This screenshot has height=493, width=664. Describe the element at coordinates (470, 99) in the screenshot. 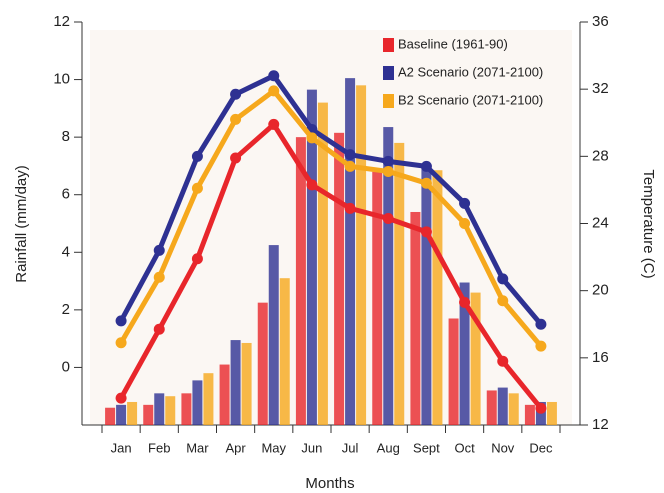

I see `legend-label: B2 Scenario (2071-2100)` at that location.